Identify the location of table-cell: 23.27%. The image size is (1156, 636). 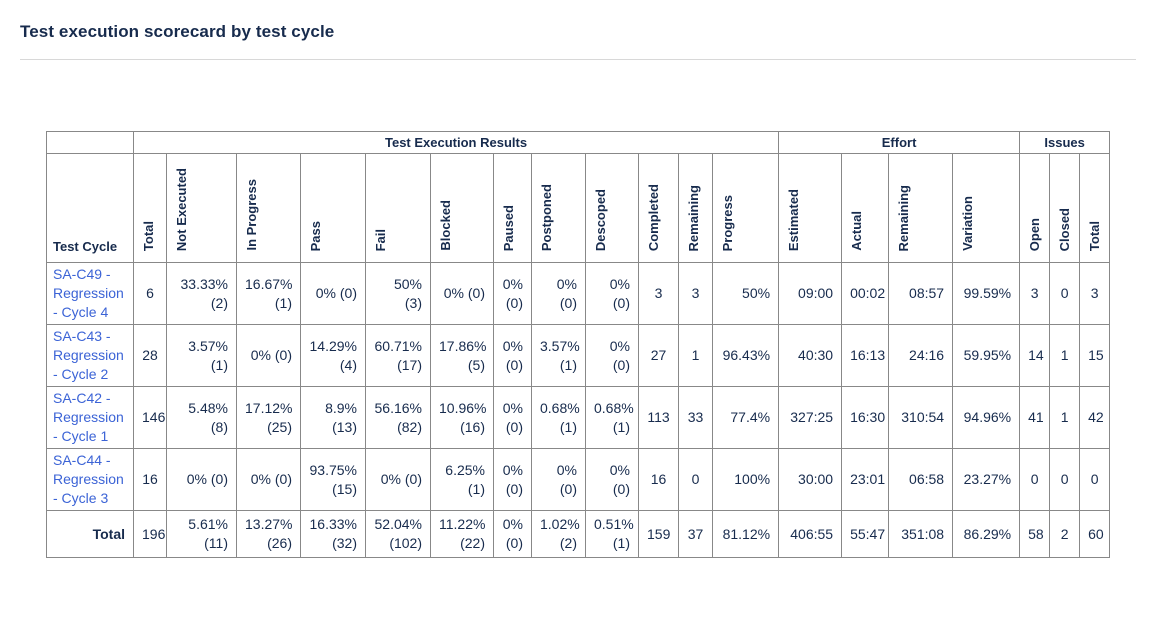
(986, 479).